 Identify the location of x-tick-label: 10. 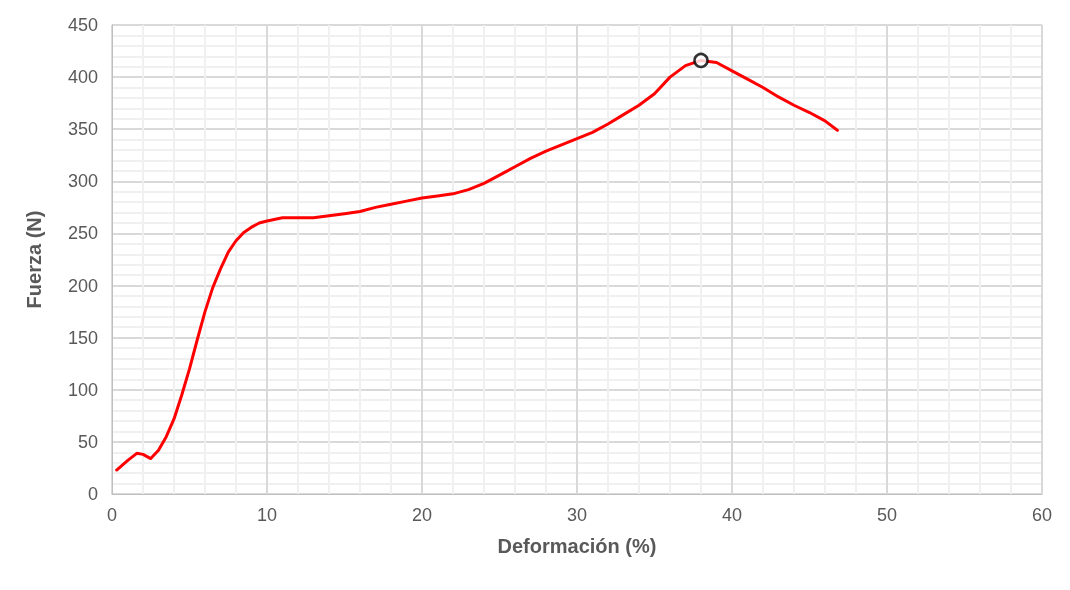
(267, 515).